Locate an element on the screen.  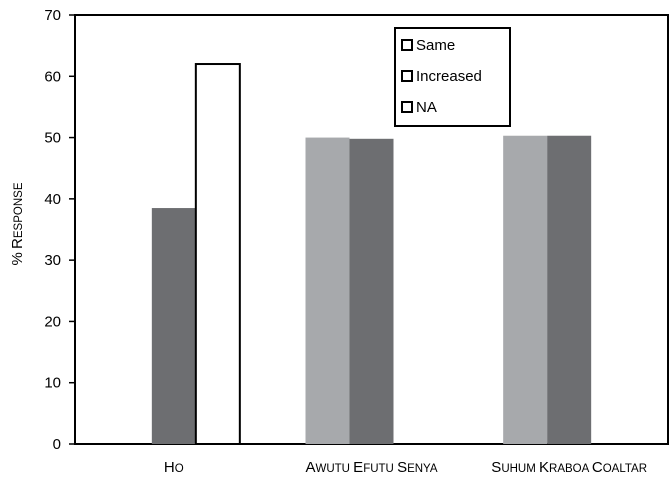
legend: Same Increased NA is located at coordinates (452, 77).